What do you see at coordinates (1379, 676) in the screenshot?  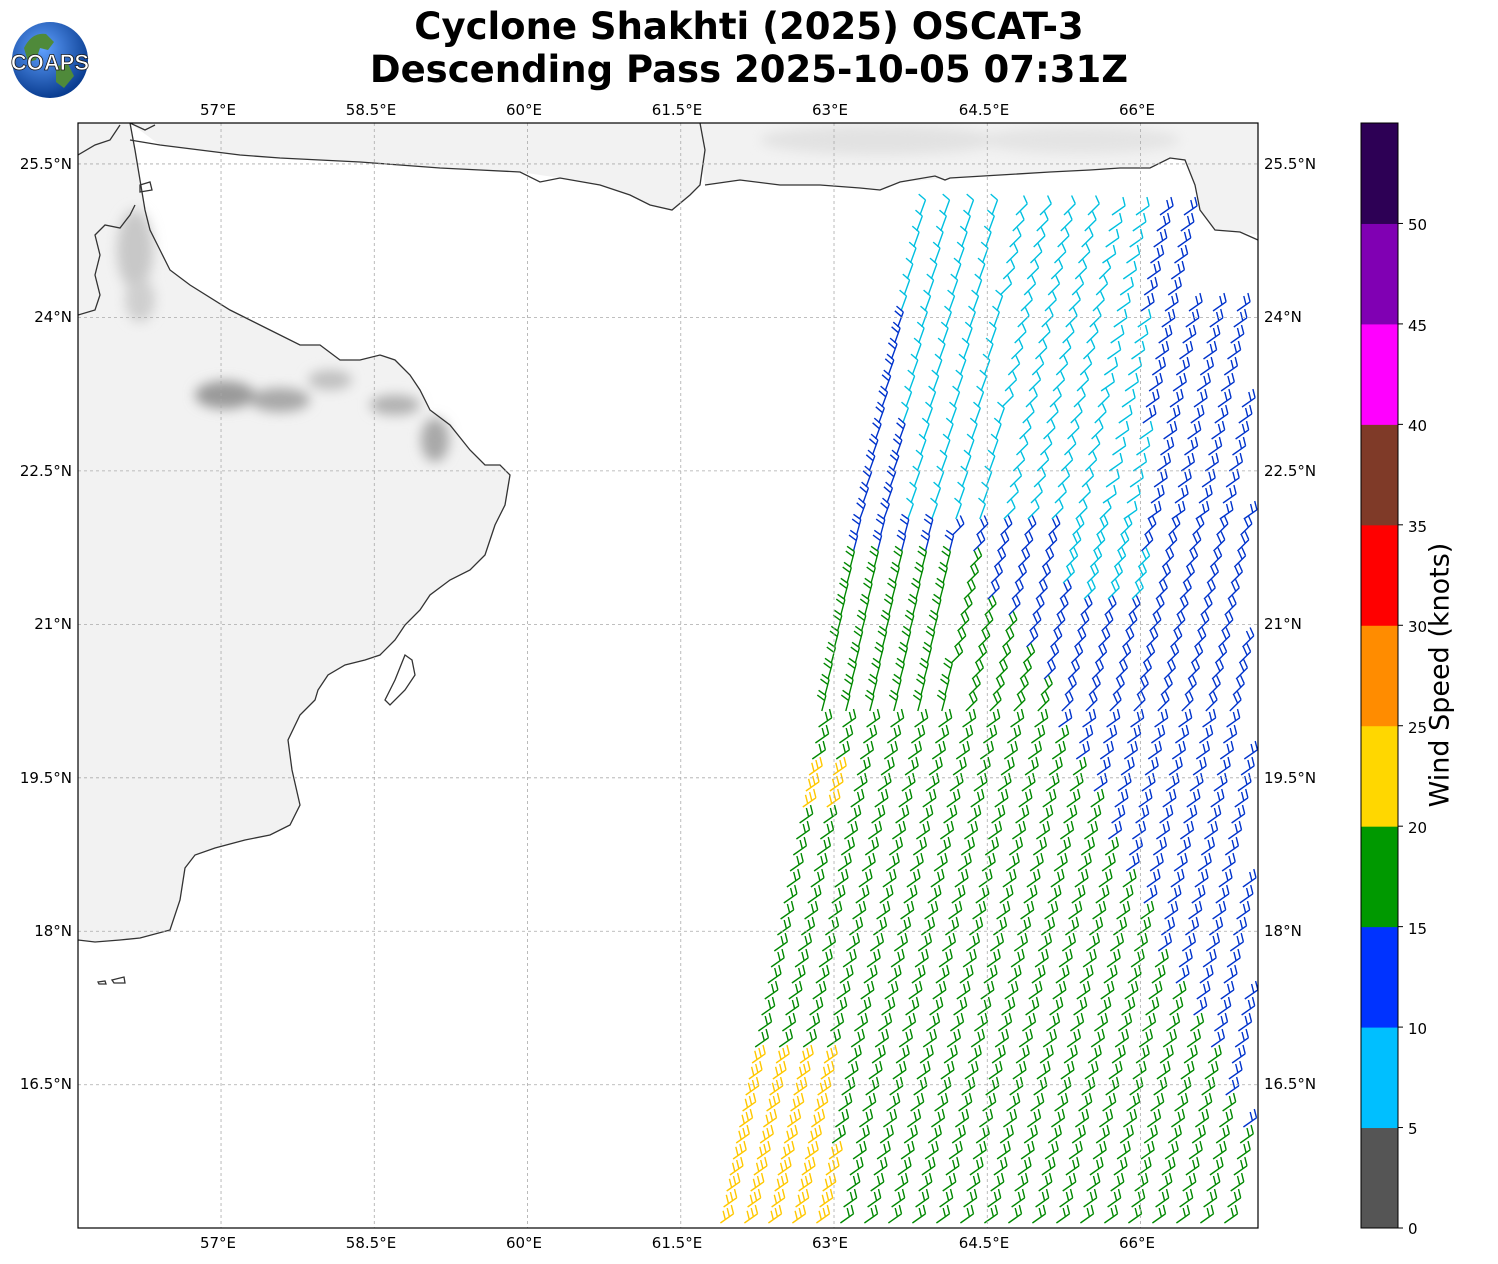 I see `colorbar-segment` at bounding box center [1379, 676].